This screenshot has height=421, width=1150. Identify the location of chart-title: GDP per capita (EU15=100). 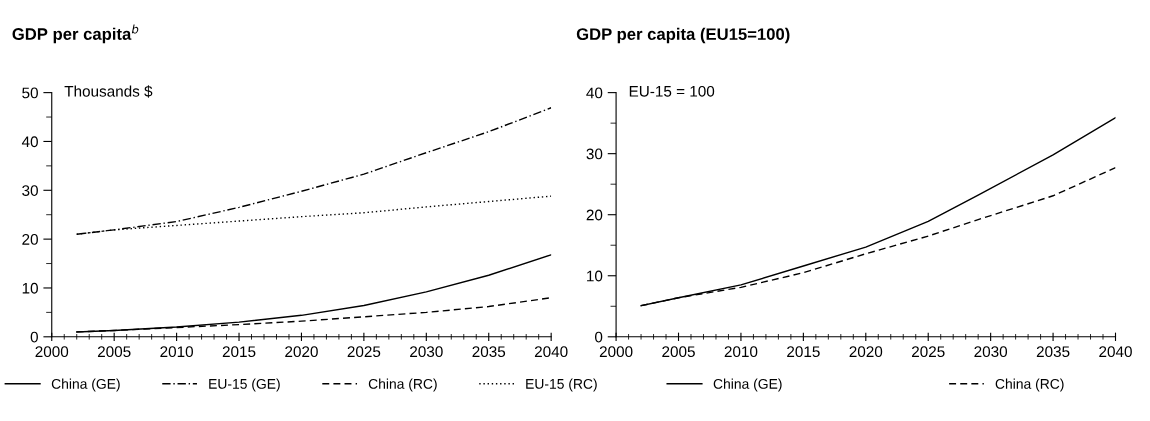
(683, 35).